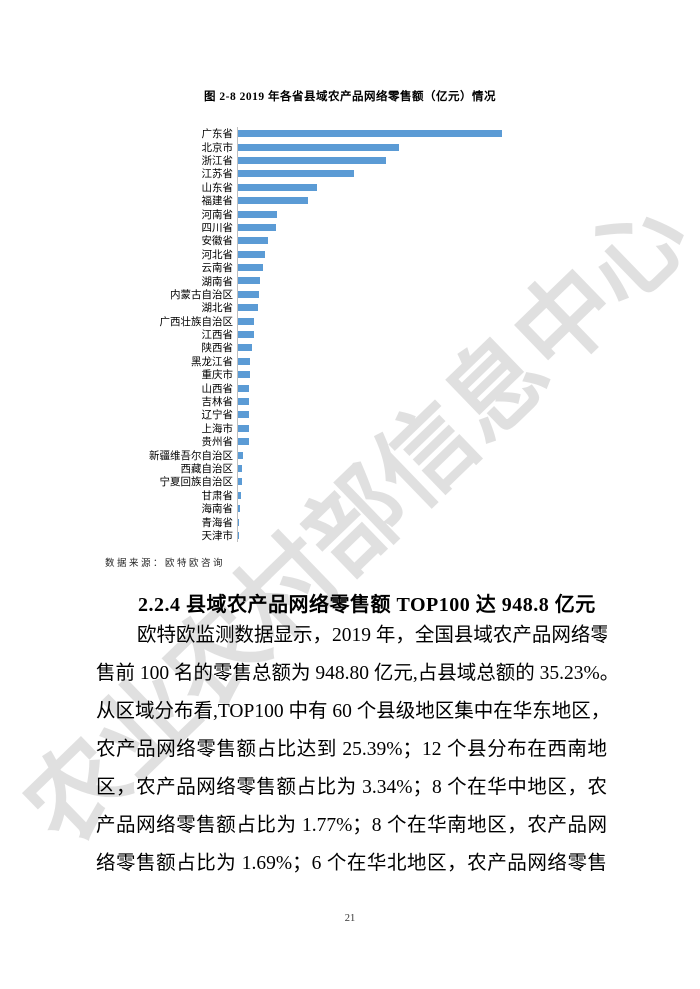 This screenshot has height=989, width=700. I want to click on section-heading: 2.2.4 县域农产品网络零售额 TOP100 达 948.8 亿元, so click(367, 605).